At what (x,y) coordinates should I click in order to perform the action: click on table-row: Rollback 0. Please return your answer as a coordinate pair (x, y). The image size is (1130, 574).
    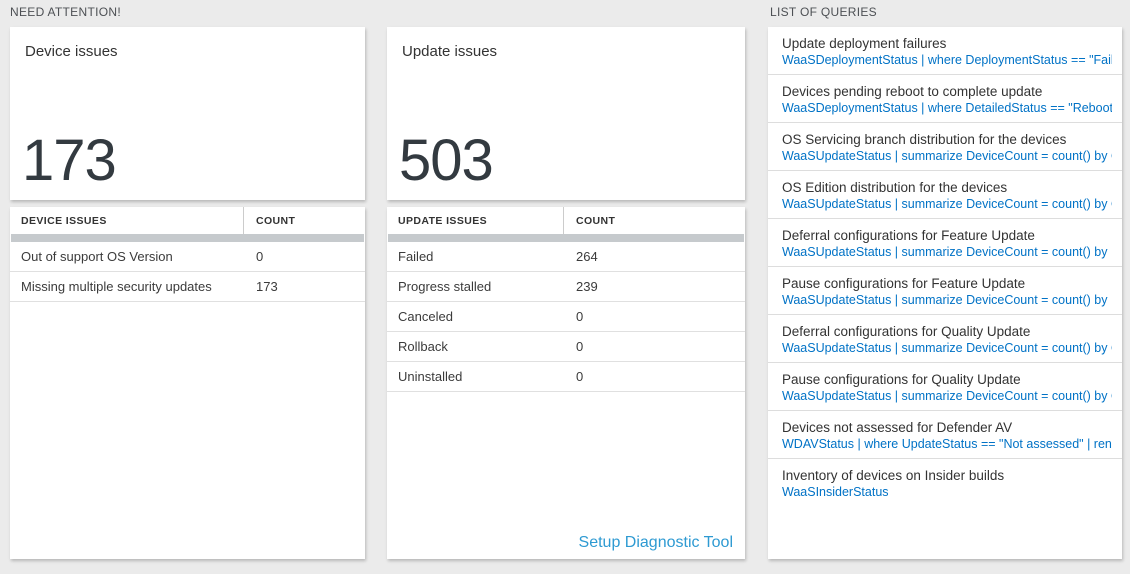
    Looking at the image, I should click on (566, 347).